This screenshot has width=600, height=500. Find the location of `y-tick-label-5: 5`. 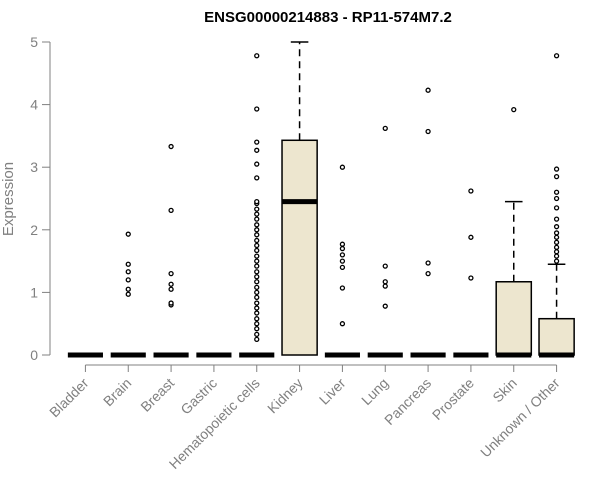

y-tick-label-5: 5 is located at coordinates (34, 42).